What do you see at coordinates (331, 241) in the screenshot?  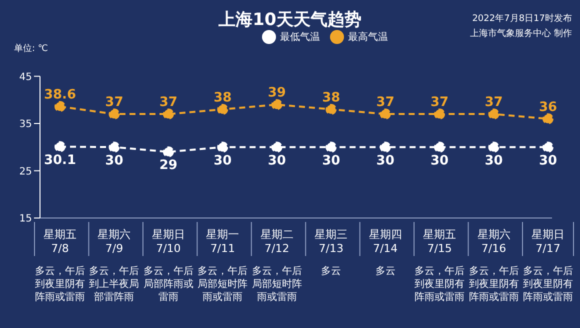 I see `x-tick-label: 星期三 7/13` at bounding box center [331, 241].